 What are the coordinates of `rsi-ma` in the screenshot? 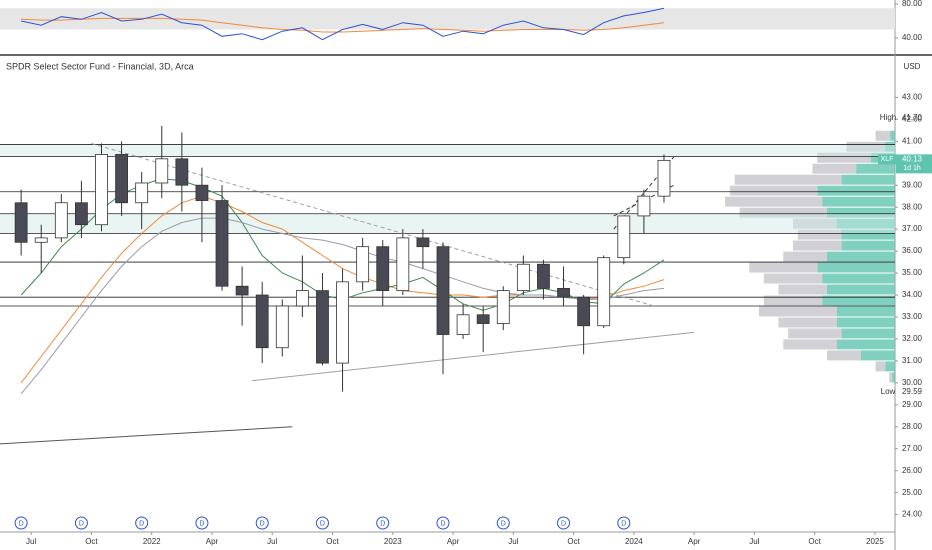 It's located at (343, 25).